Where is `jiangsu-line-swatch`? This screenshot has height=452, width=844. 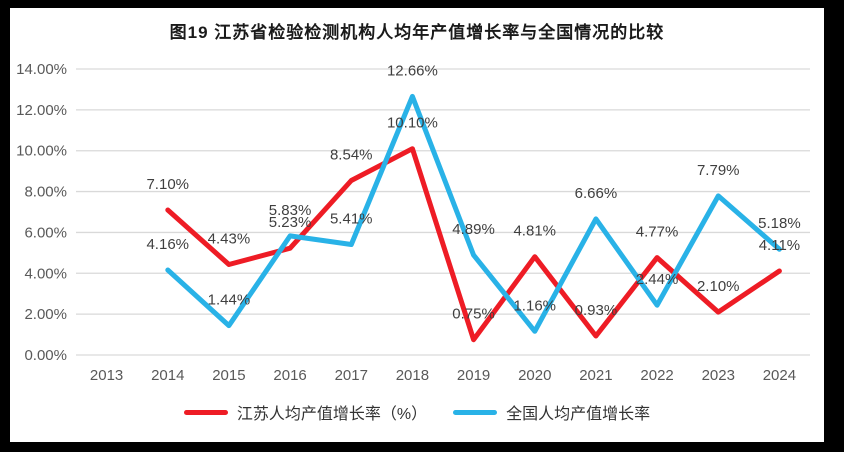 jiangsu-line-swatch is located at coordinates (205, 412).